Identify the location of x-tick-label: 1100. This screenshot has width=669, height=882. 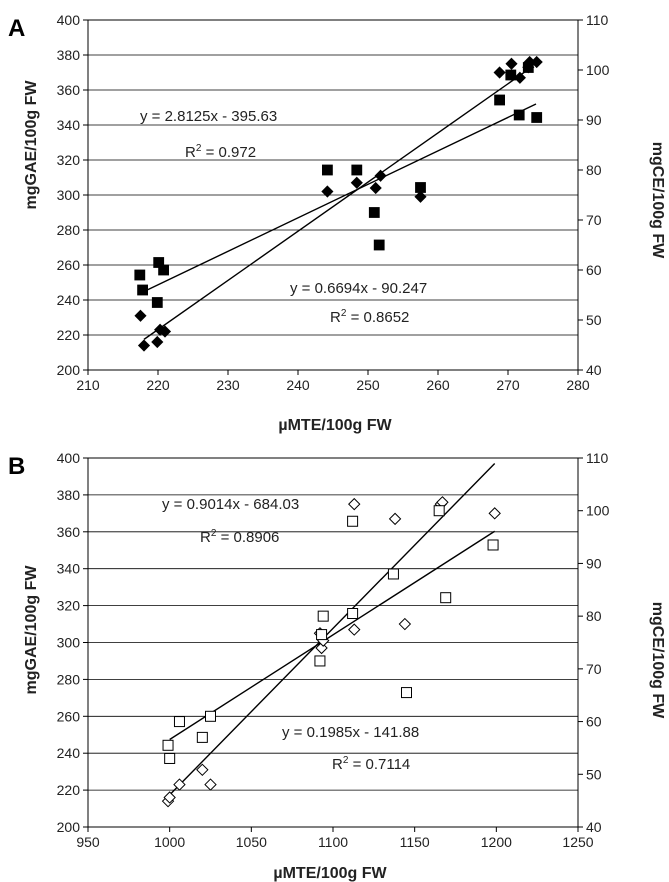
(333, 842).